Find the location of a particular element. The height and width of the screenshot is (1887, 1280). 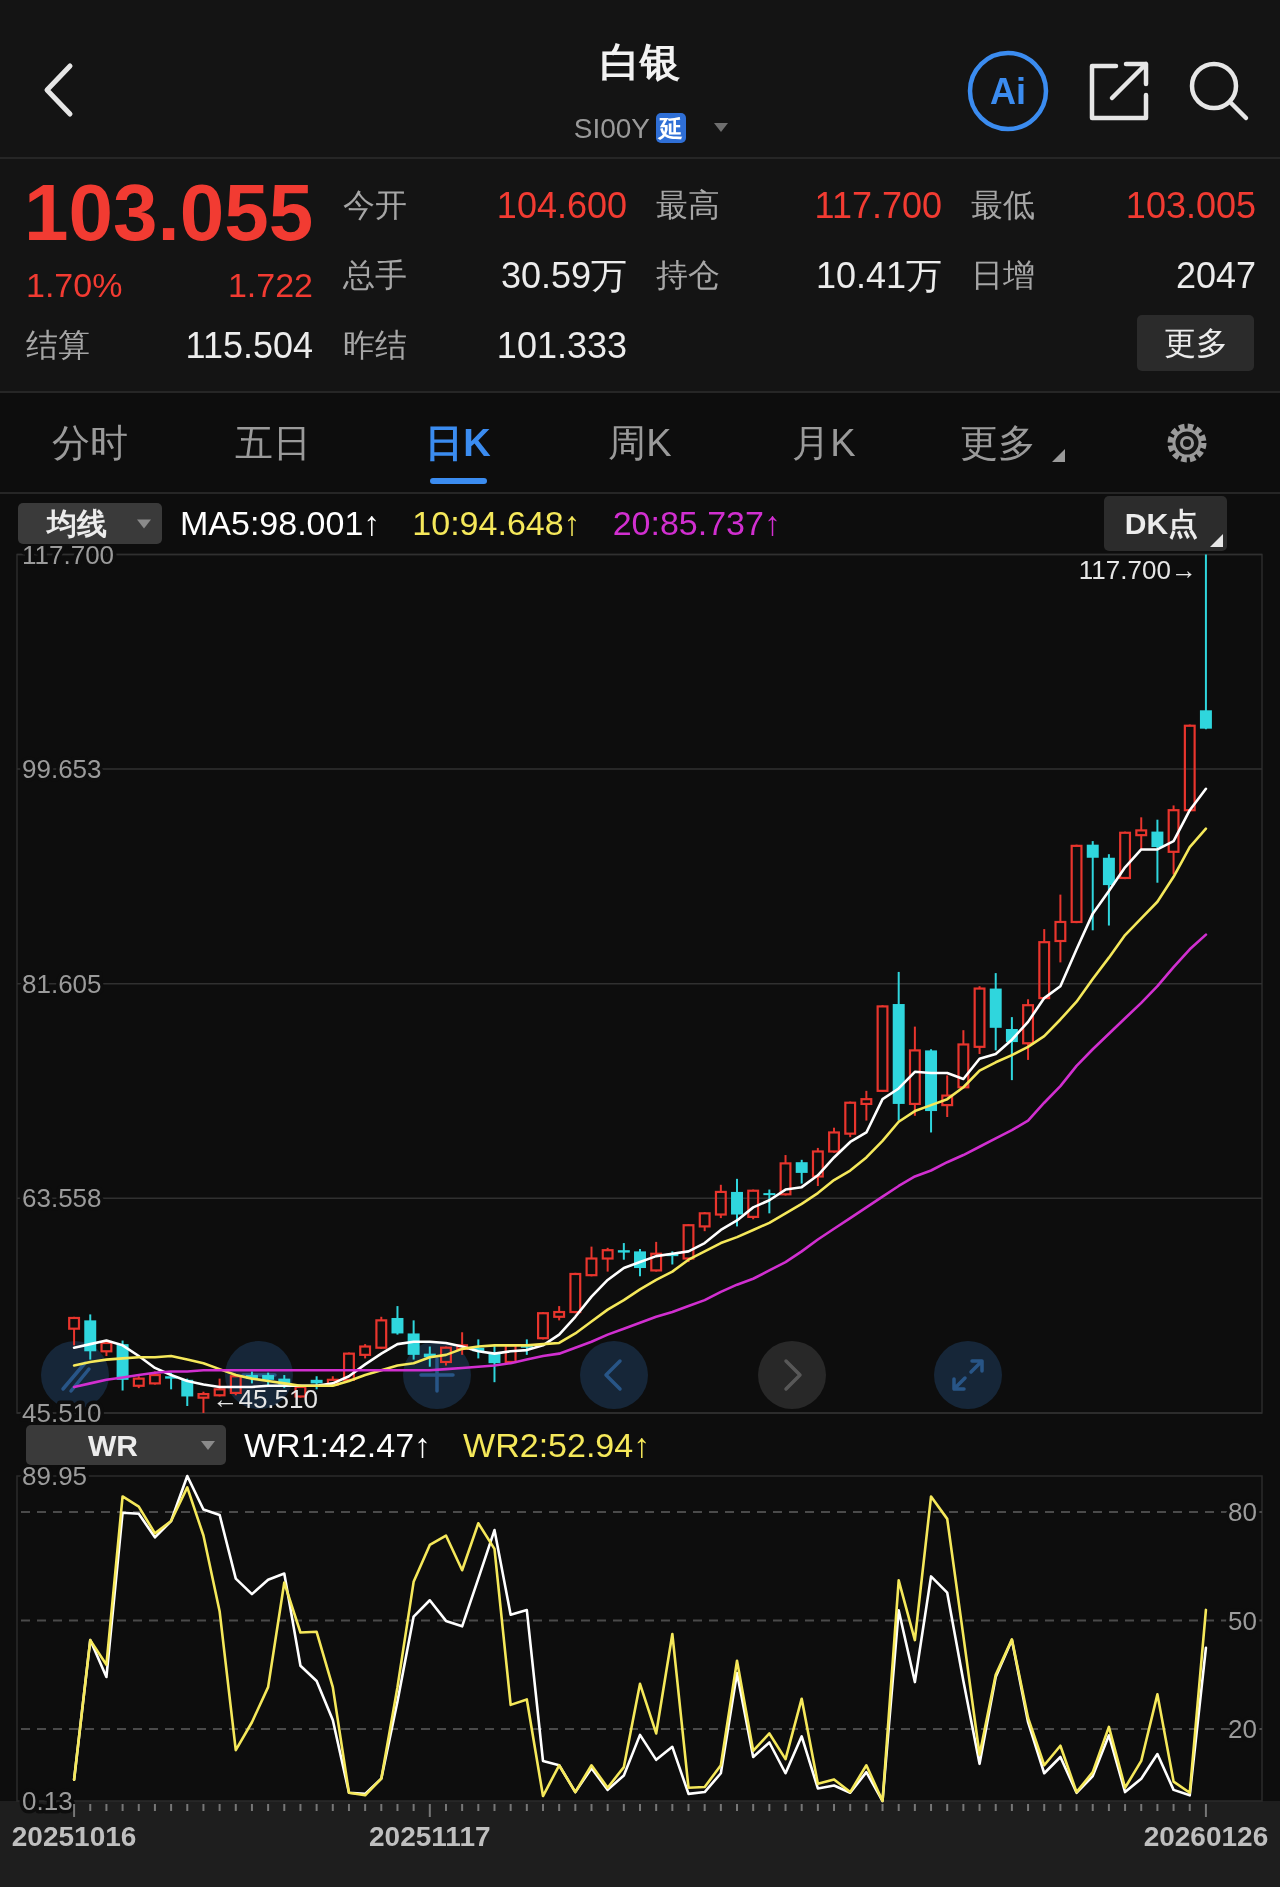

text: 101.333 is located at coordinates (561, 345).